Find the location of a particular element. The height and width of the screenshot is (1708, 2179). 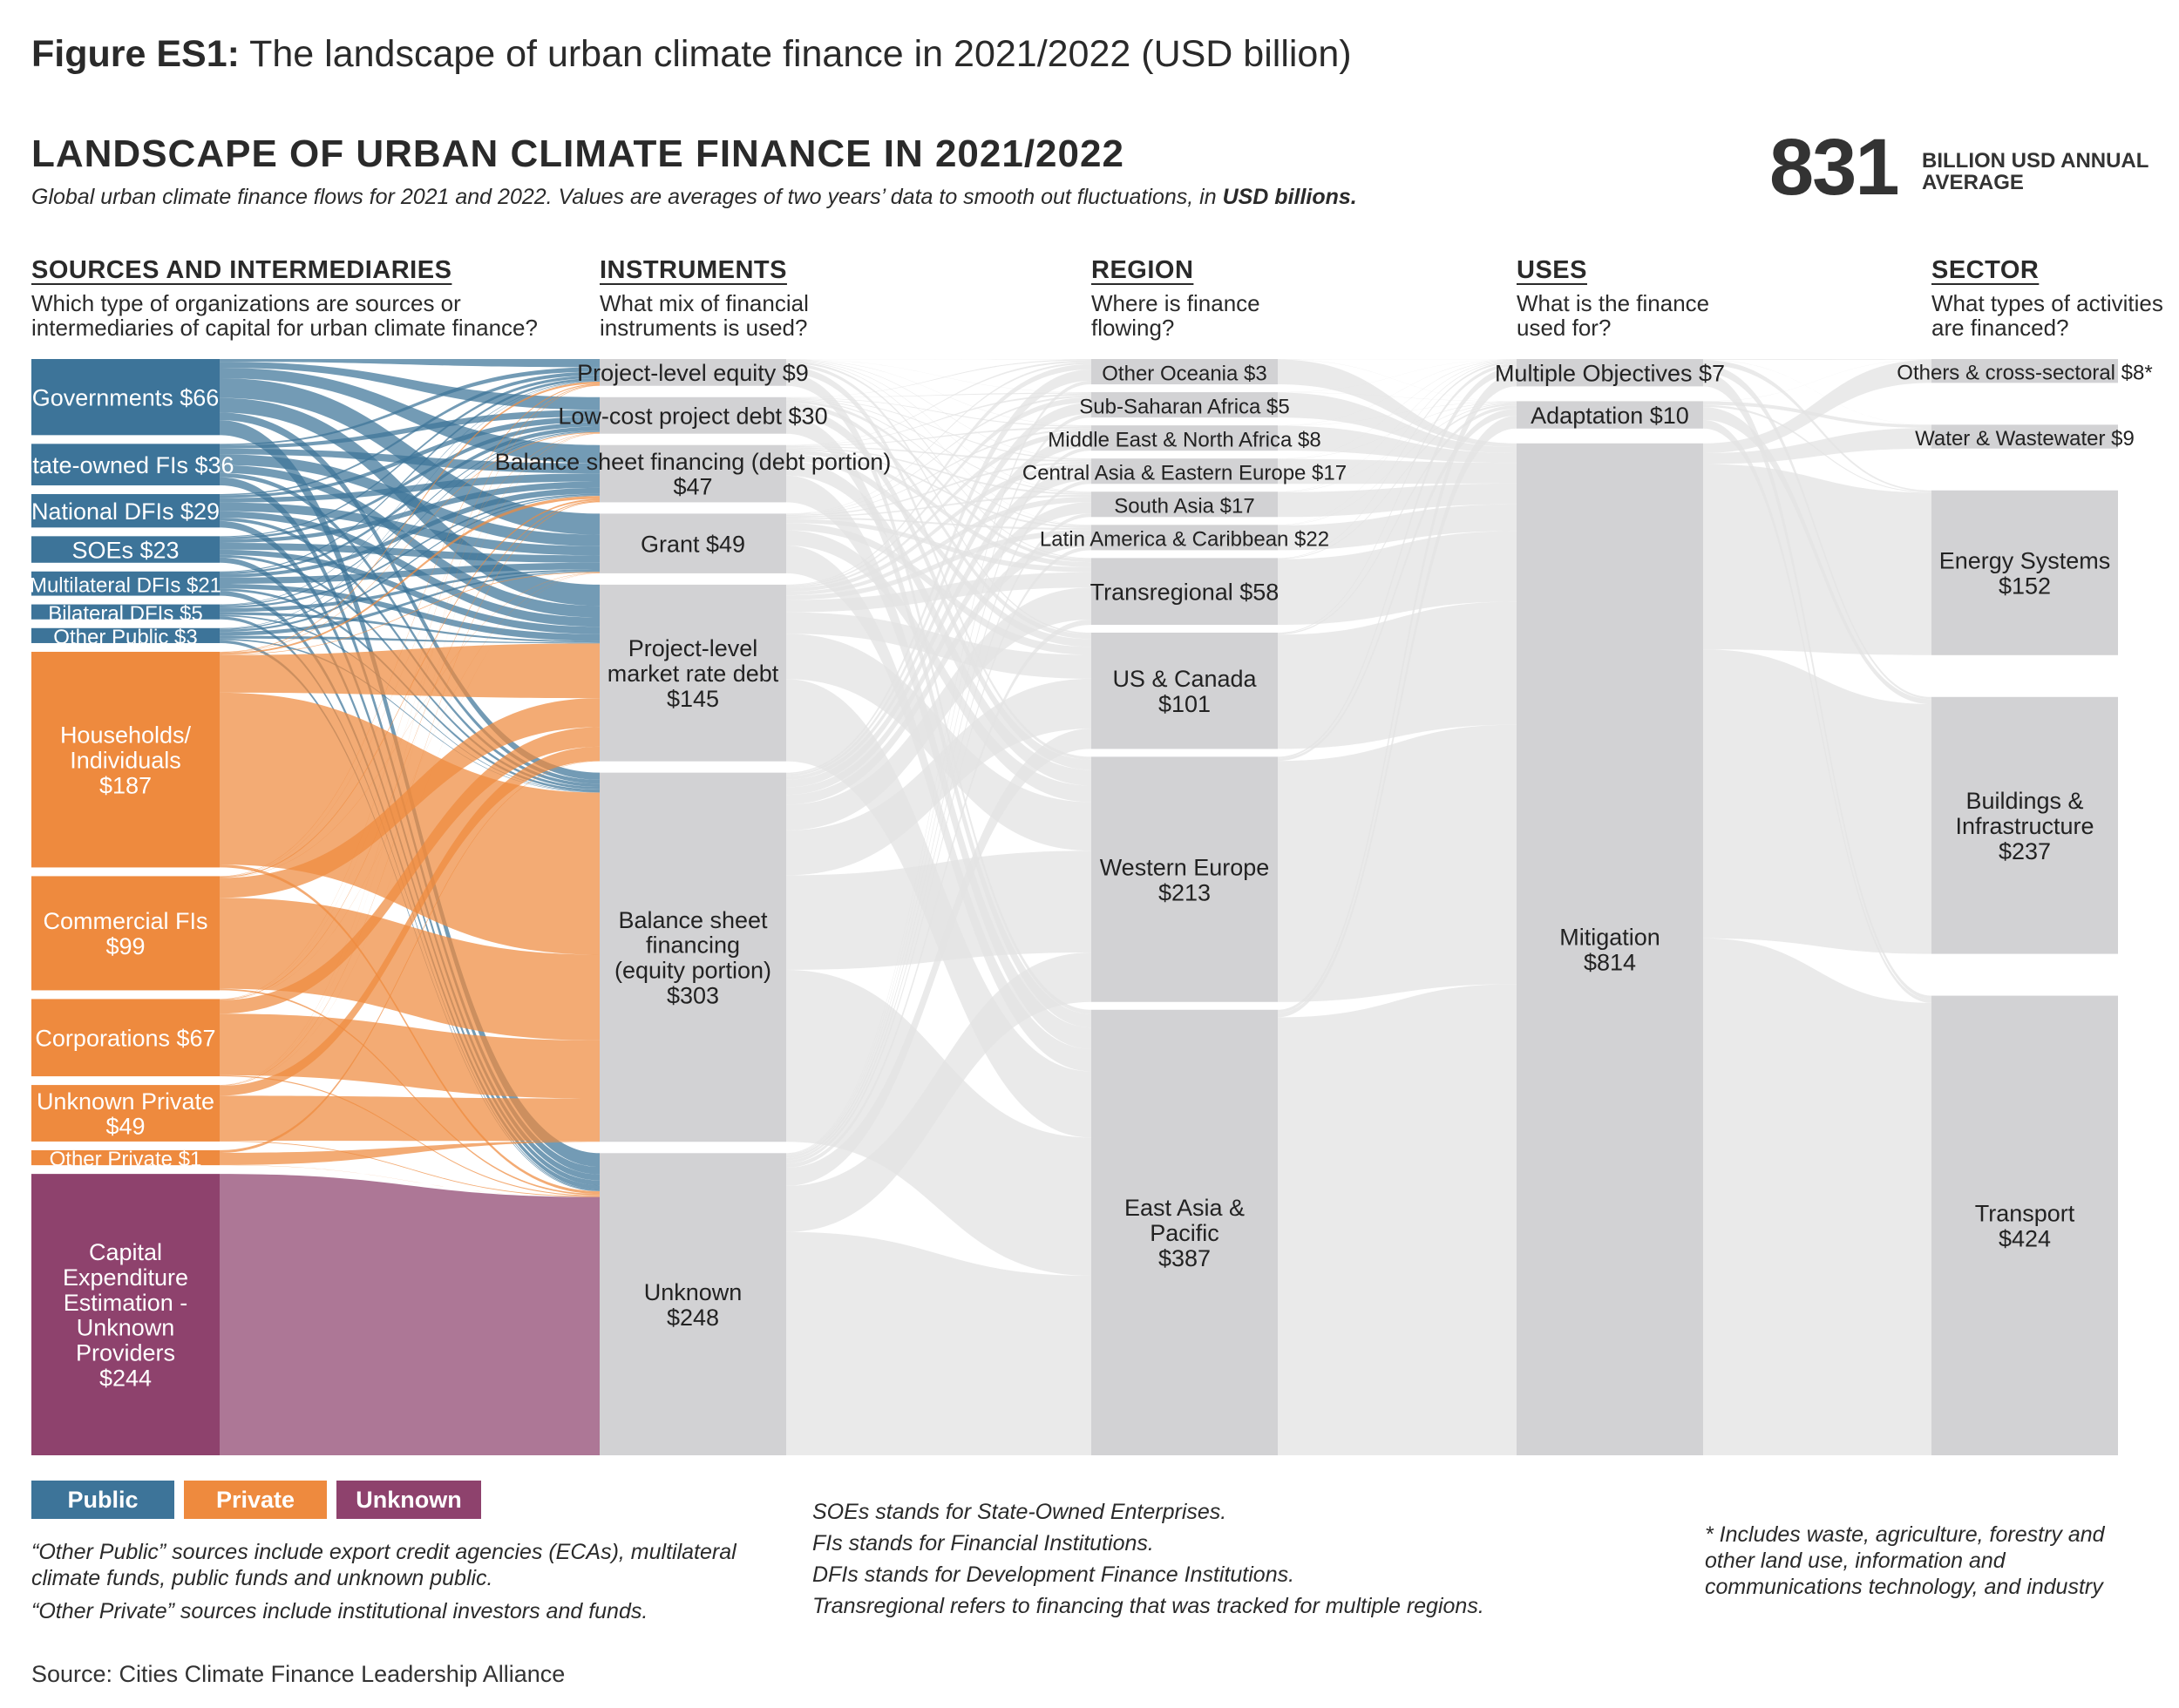

instrument-label: Project-level market rate debt $145 is located at coordinates (693, 673).